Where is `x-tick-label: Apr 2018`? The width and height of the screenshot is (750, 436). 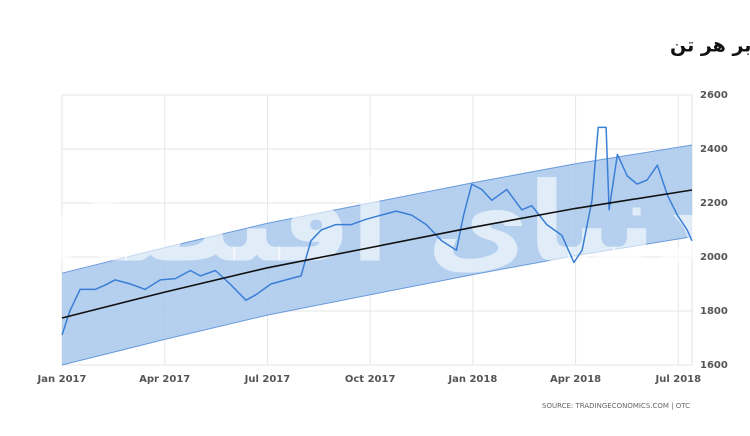
x-tick-label: Apr 2018 is located at coordinates (575, 379).